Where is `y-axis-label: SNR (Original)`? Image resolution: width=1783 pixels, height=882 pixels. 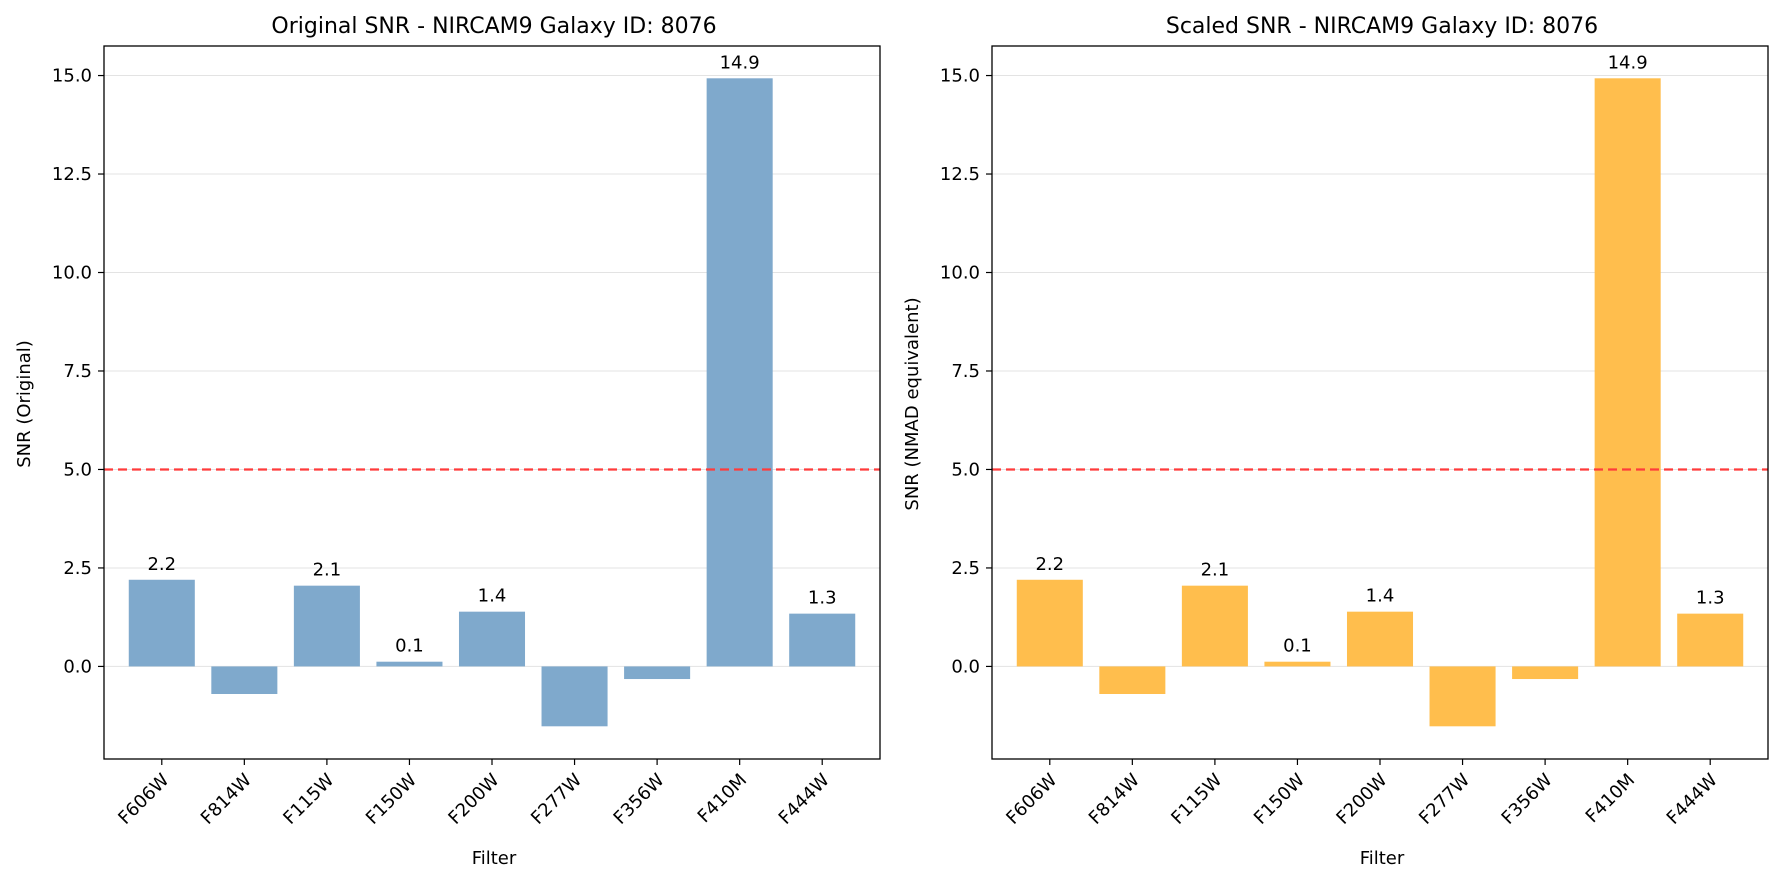
y-axis-label: SNR (Original) is located at coordinates (24, 404).